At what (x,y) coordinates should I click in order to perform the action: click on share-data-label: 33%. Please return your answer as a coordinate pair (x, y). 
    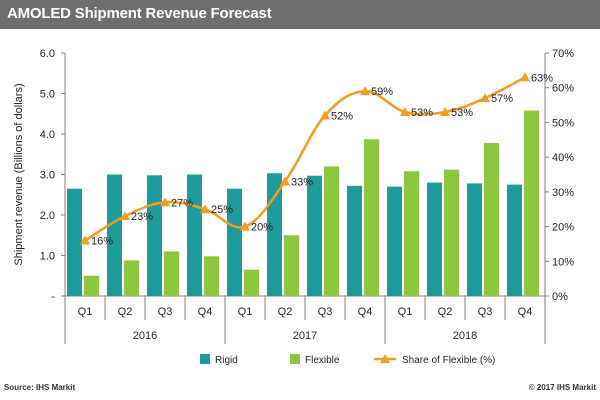
    Looking at the image, I should click on (302, 182).